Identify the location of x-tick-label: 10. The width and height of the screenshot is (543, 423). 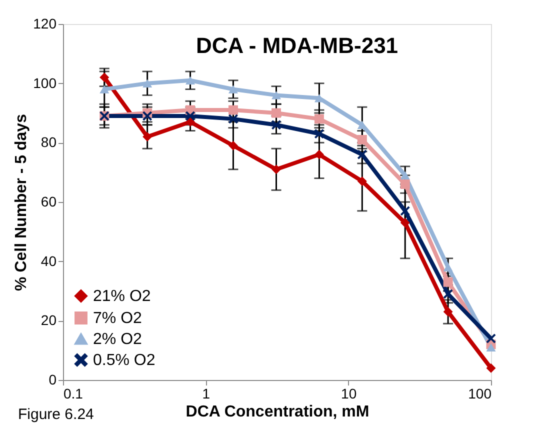
(349, 394).